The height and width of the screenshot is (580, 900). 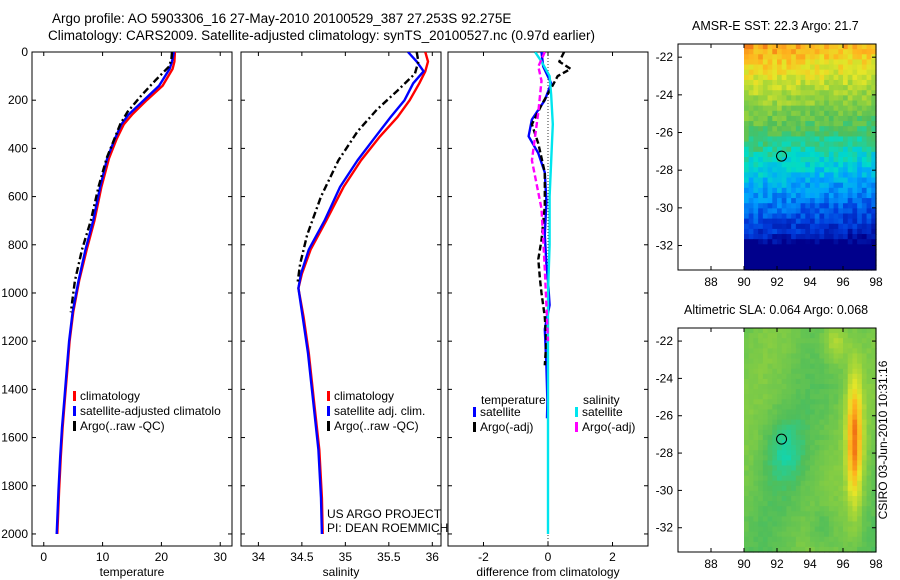 What do you see at coordinates (506, 427) in the screenshot?
I see `legend-label: Argo(-adj)` at bounding box center [506, 427].